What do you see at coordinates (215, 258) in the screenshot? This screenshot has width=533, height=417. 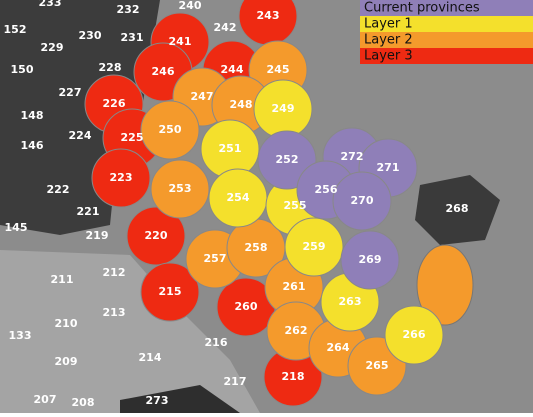 I see `province-label: 257` at bounding box center [215, 258].